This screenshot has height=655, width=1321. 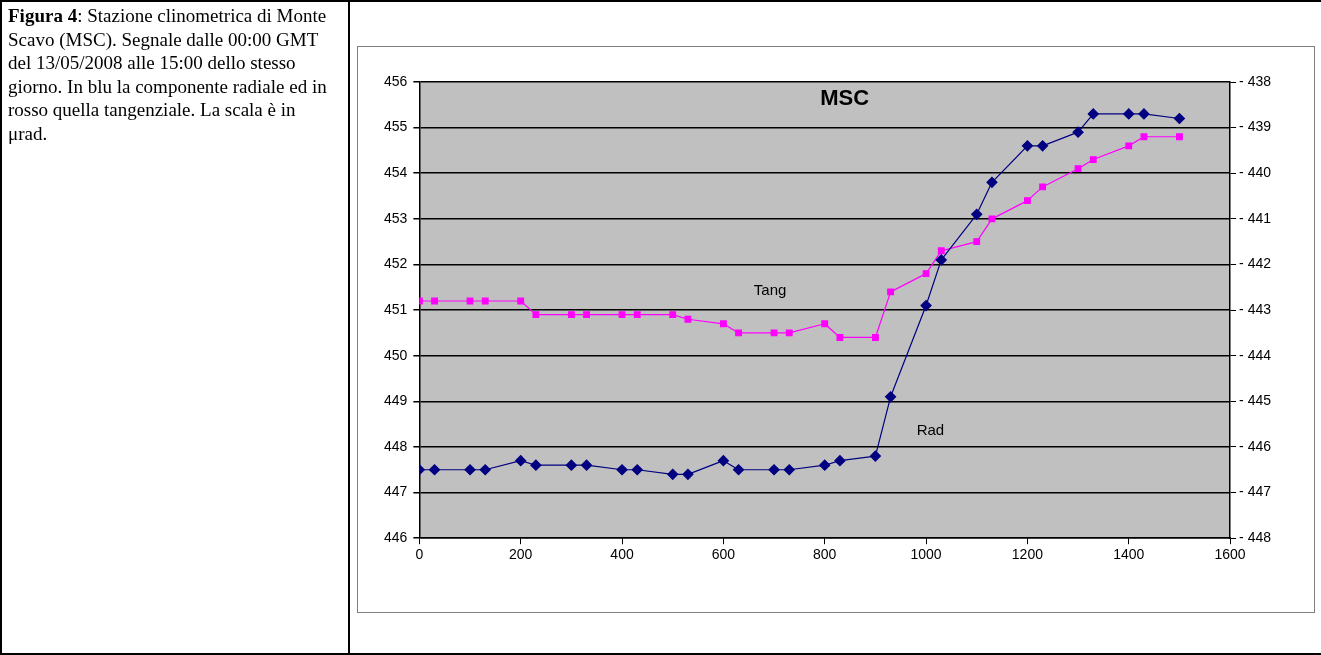 I want to click on y2-tick-label: - 439, so click(x=1255, y=126).